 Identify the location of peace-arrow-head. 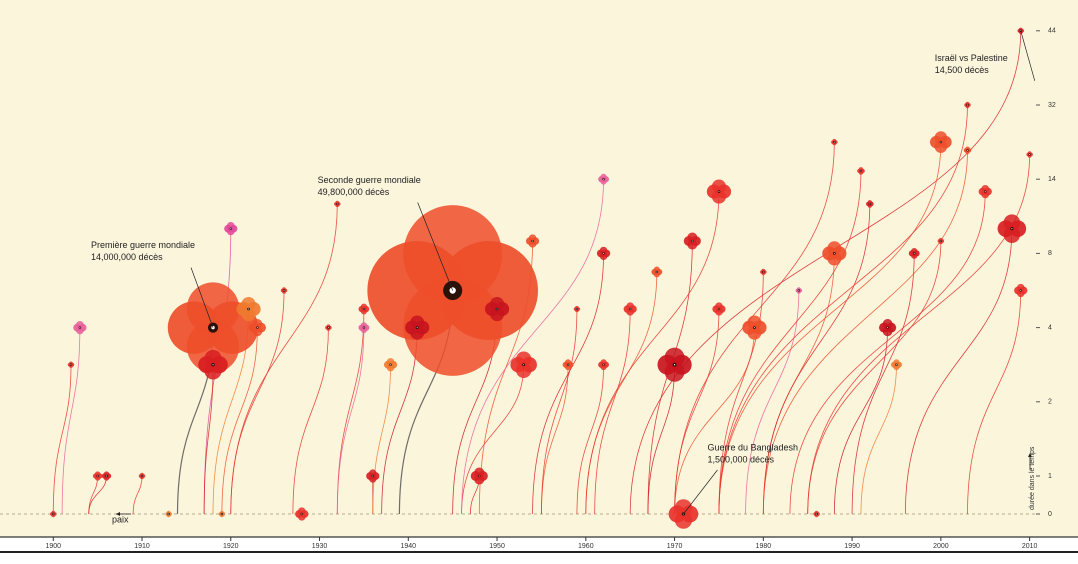
(118, 514).